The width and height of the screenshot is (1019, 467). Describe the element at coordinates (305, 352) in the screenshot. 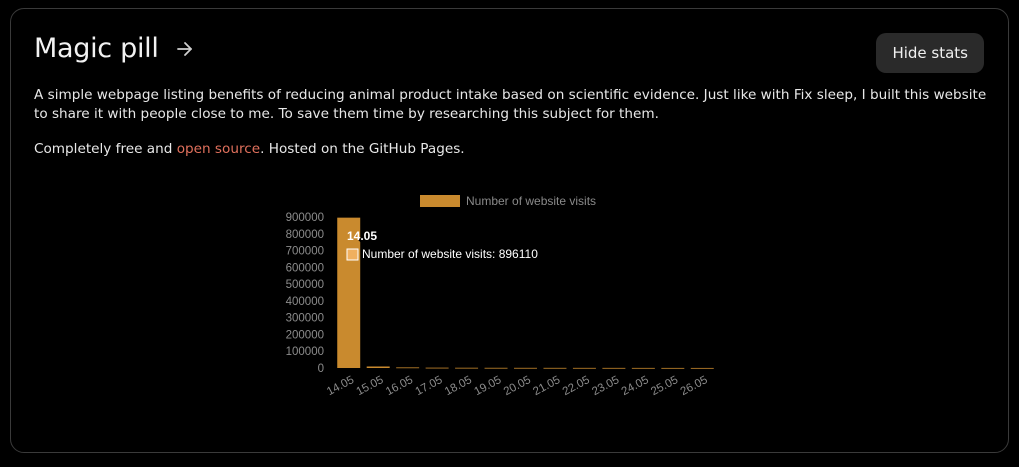

I see `y-tick-label: 100000` at that location.